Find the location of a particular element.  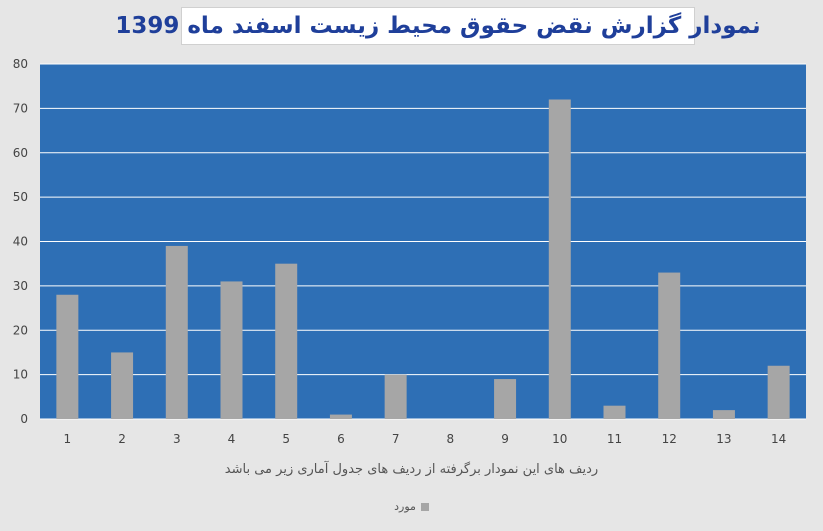

y-tick-label: 40 is located at coordinates (20, 242).